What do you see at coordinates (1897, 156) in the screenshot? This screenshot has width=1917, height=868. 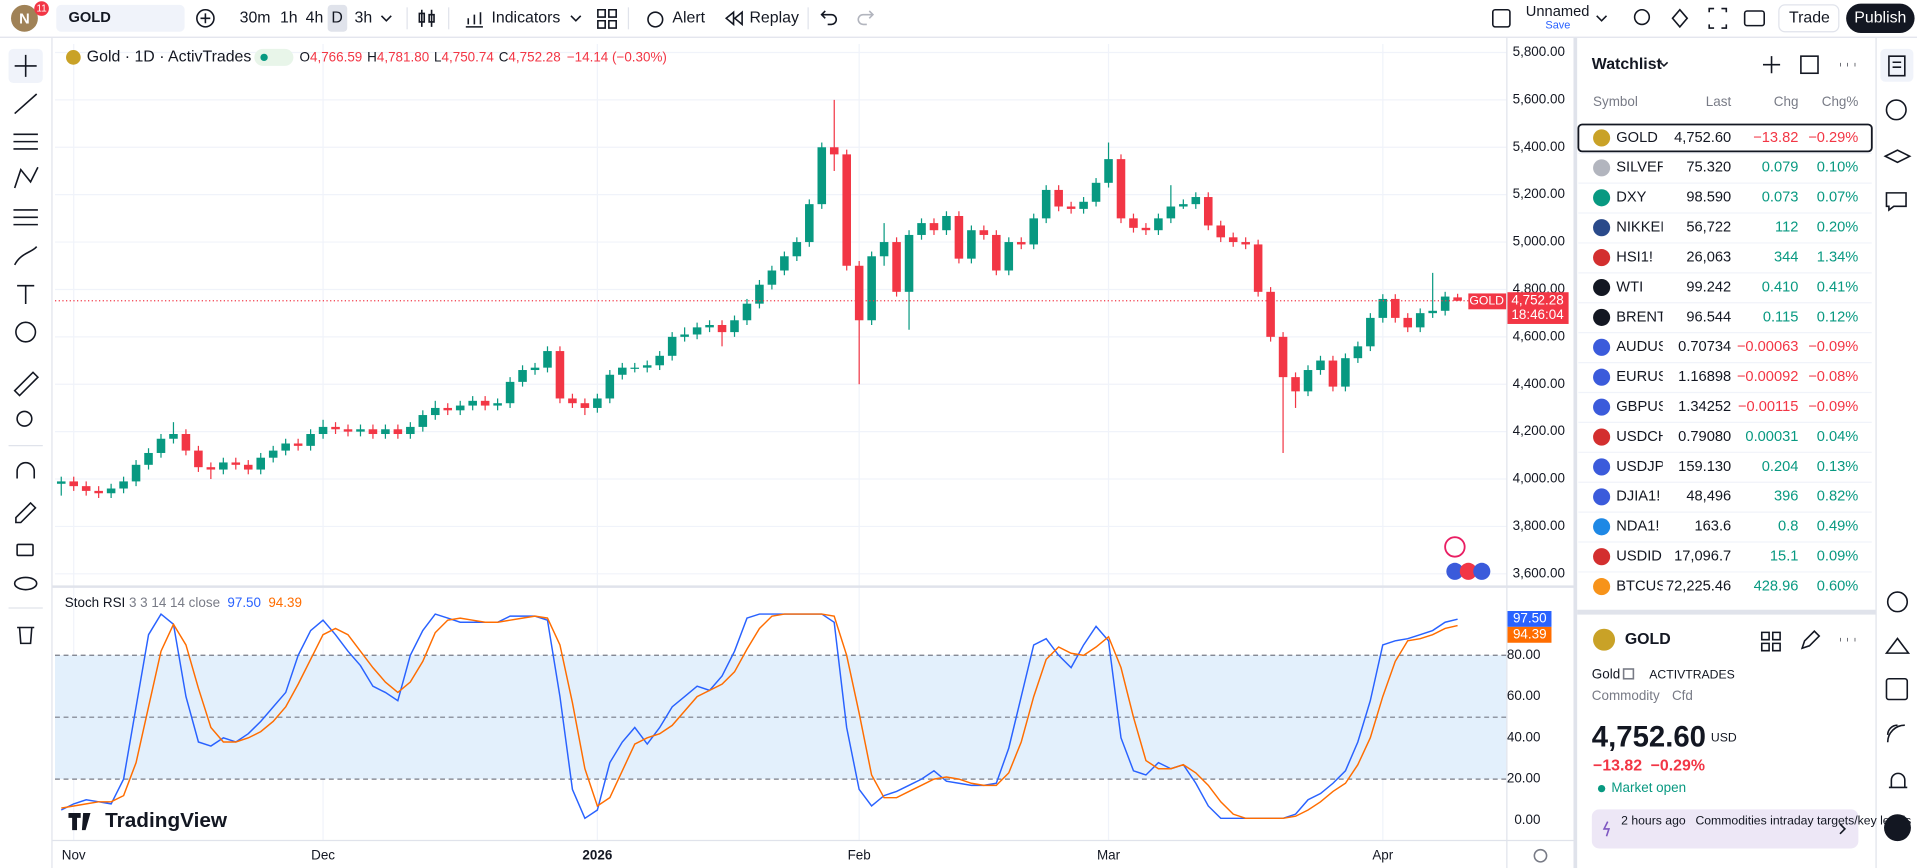 I see `layers-panel-icon` at bounding box center [1897, 156].